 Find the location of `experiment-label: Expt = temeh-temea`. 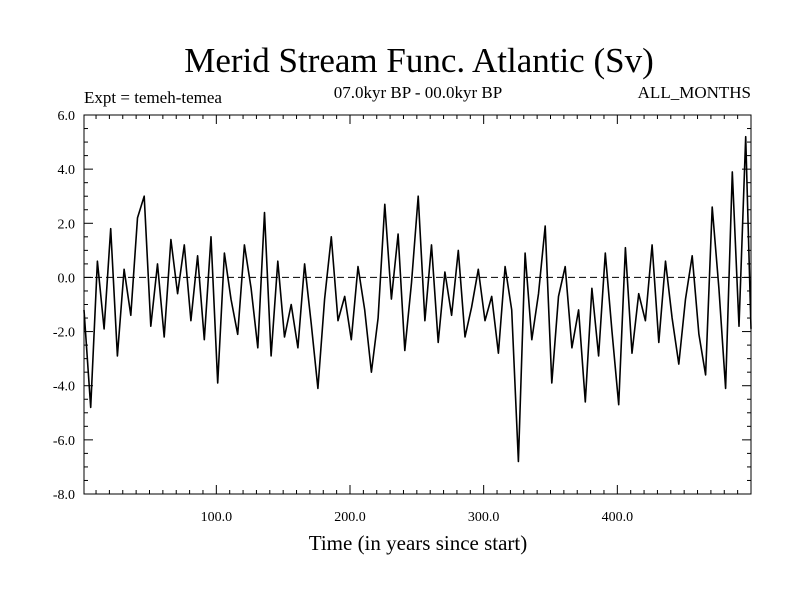

experiment-label: Expt = temeh-temea is located at coordinates (153, 97).